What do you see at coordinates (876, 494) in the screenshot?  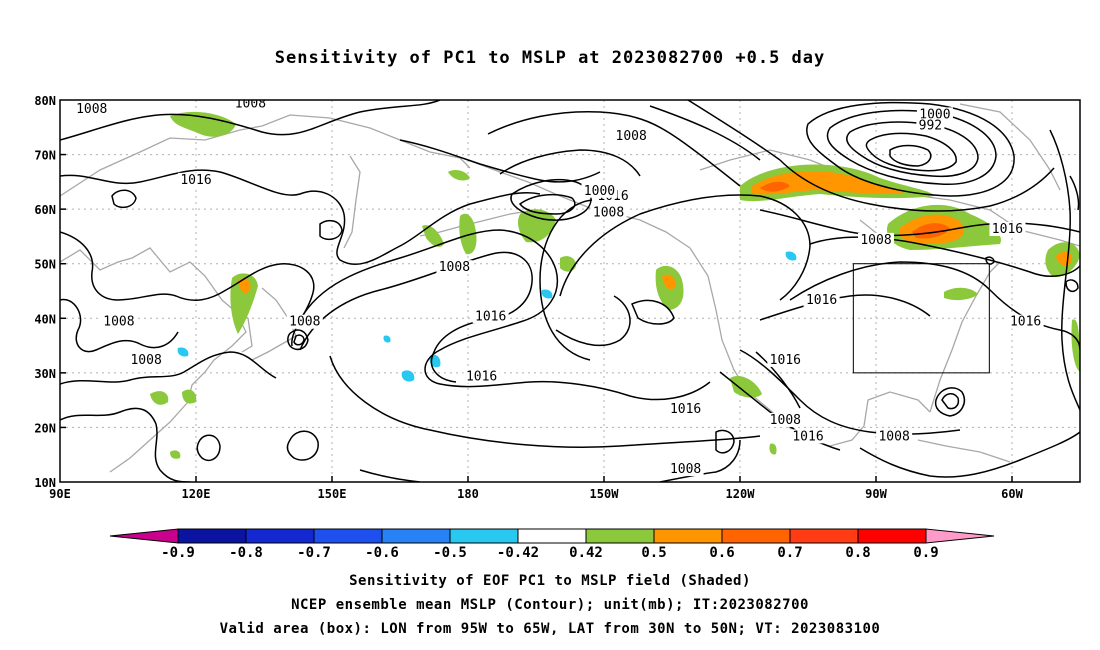 I see `lon-label: 90W` at bounding box center [876, 494].